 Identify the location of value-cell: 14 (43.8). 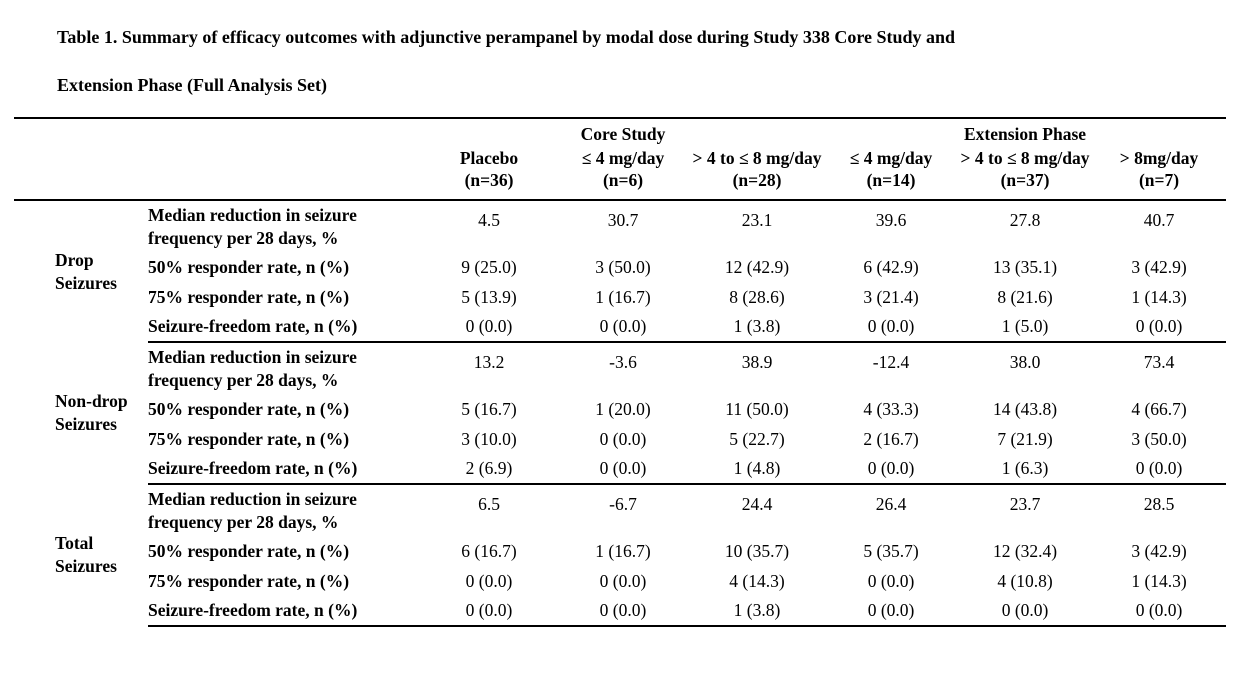
(1025, 408).